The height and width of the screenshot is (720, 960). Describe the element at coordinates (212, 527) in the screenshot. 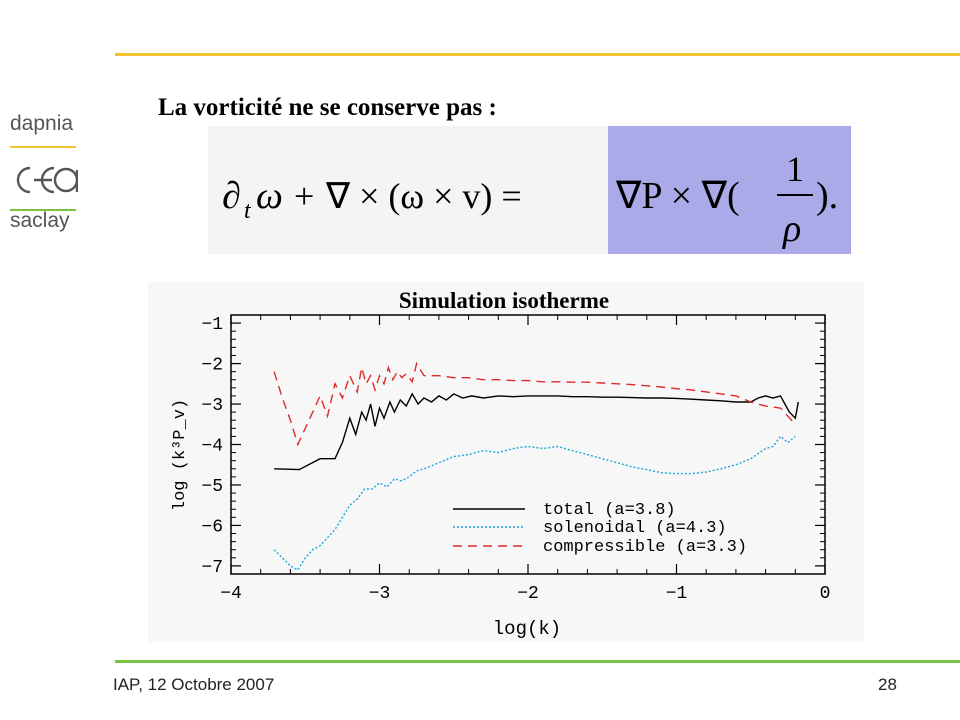

I see `y-tick-label: −6` at that location.